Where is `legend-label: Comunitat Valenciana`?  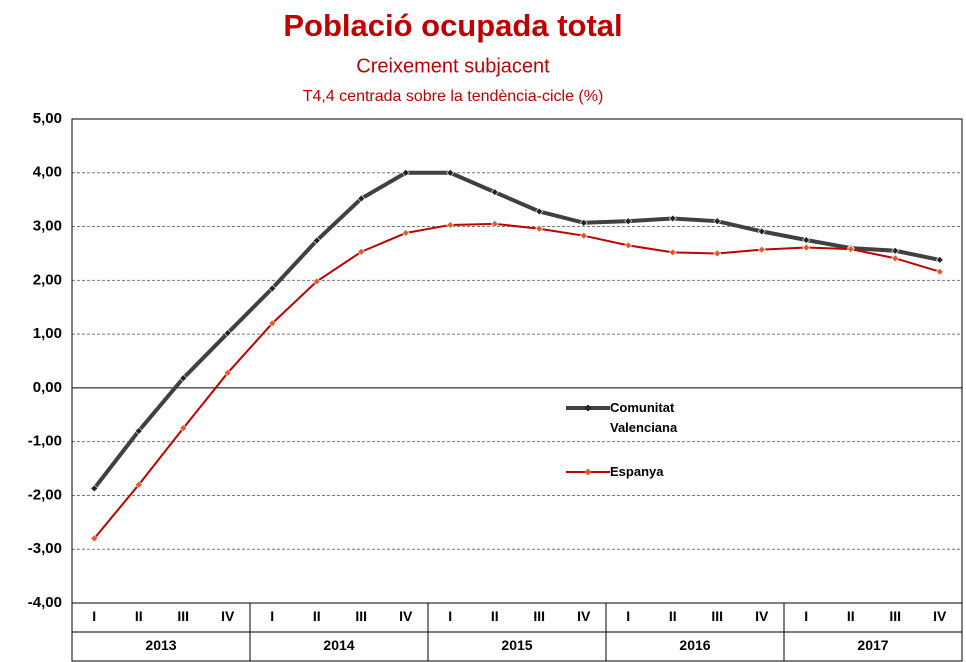
legend-label: Comunitat Valenciana is located at coordinates (644, 417).